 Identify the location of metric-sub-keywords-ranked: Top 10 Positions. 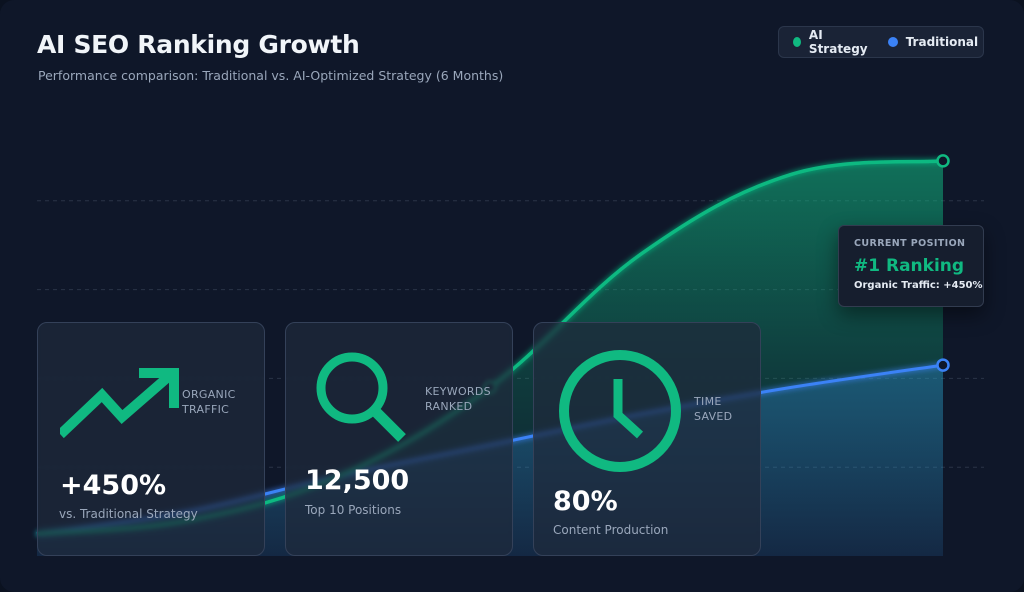
(353, 510).